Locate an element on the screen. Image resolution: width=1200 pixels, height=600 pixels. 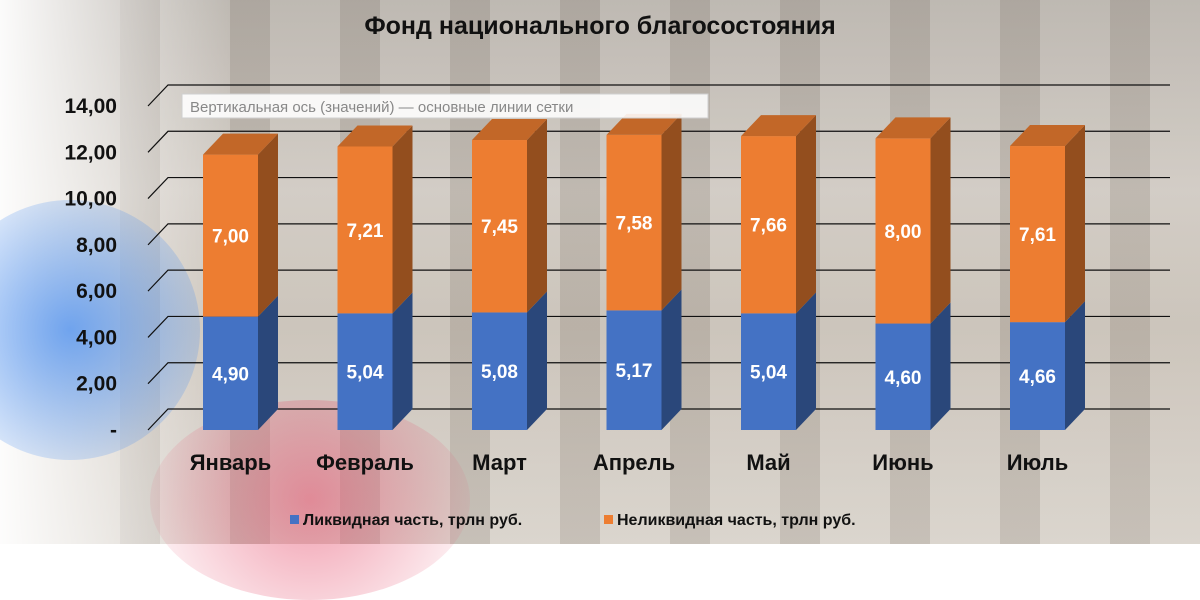
data-label: 7,58 is located at coordinates (634, 224).